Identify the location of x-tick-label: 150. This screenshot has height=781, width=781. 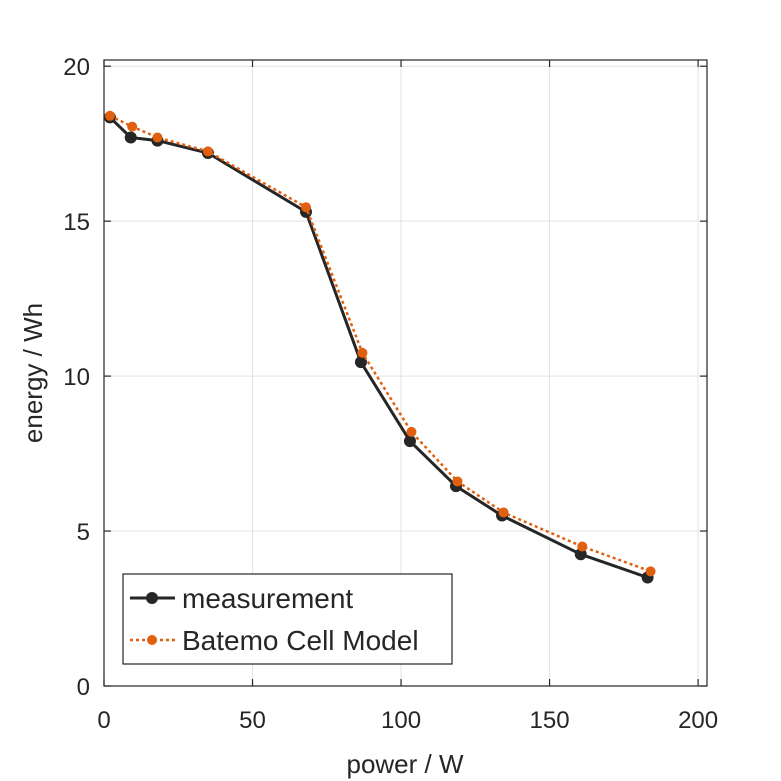
(550, 720).